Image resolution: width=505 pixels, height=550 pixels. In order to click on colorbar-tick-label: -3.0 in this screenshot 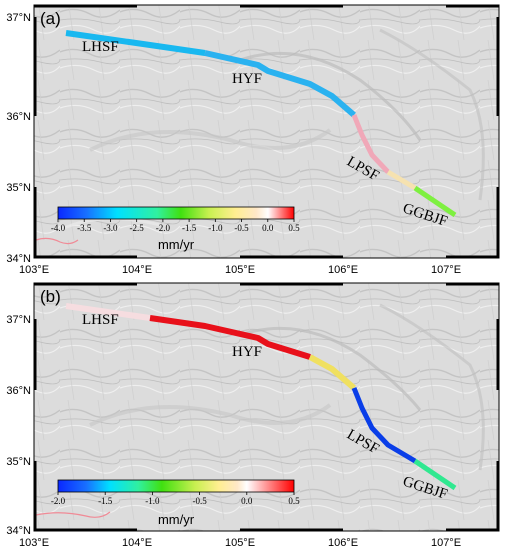, I will do `click(110, 228)`.